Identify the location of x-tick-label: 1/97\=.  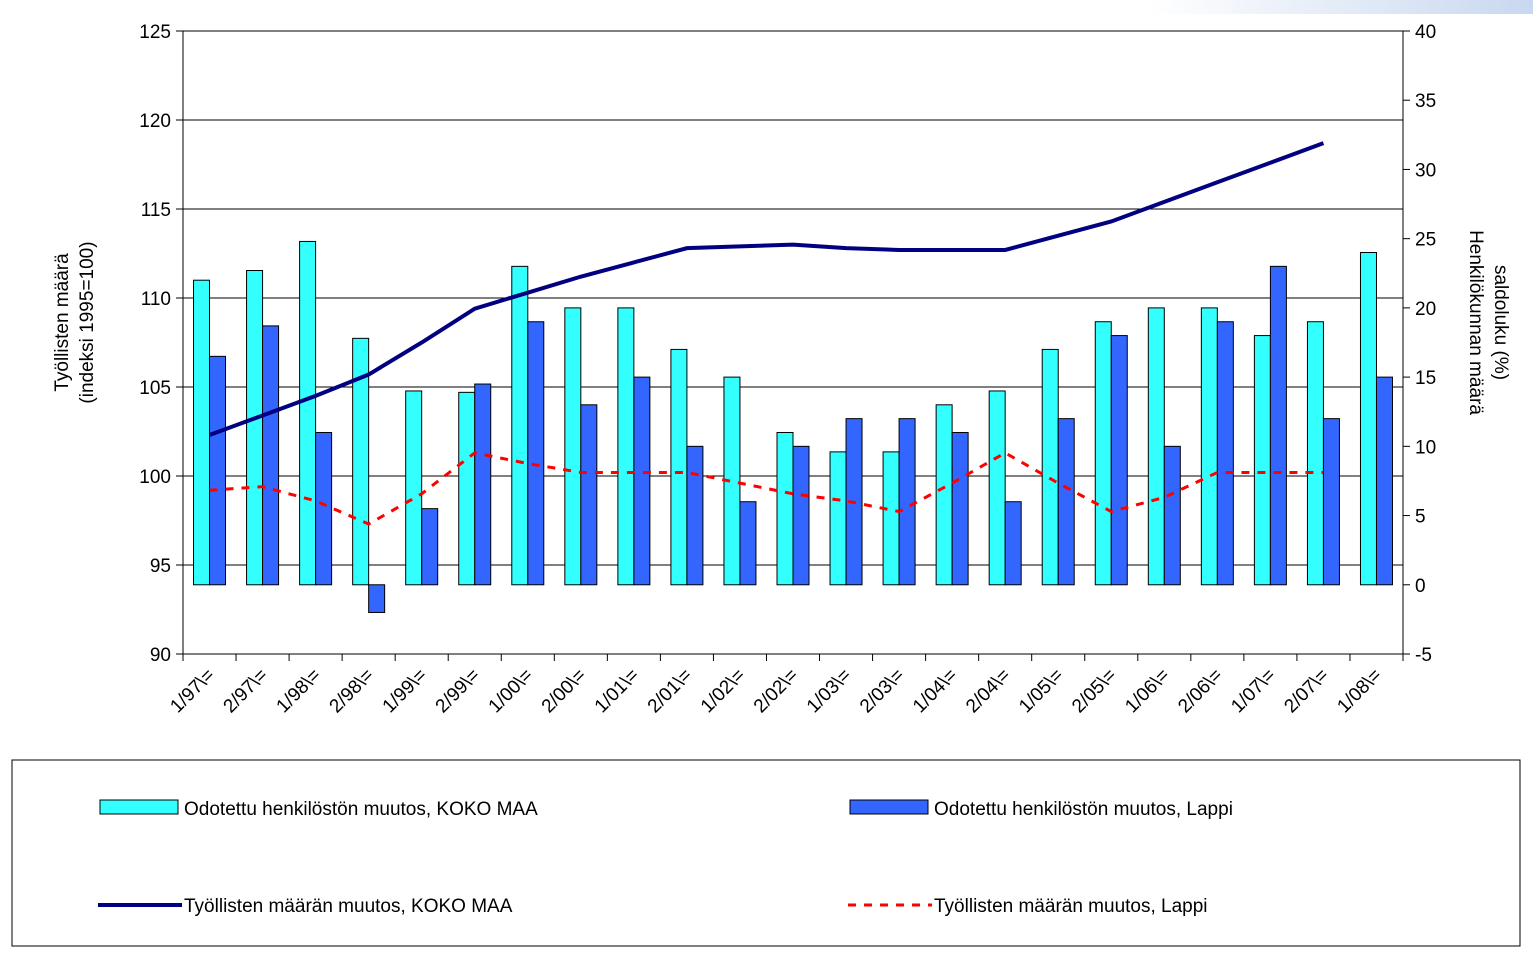
(192, 691).